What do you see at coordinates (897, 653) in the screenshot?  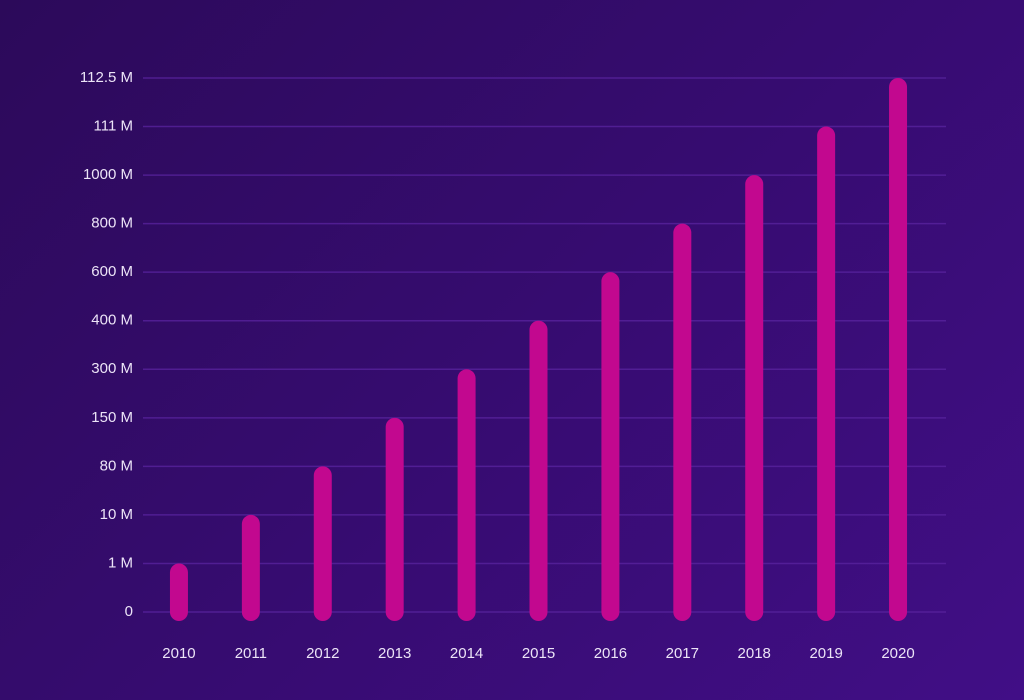 I see `x-tick-label: 2020` at bounding box center [897, 653].